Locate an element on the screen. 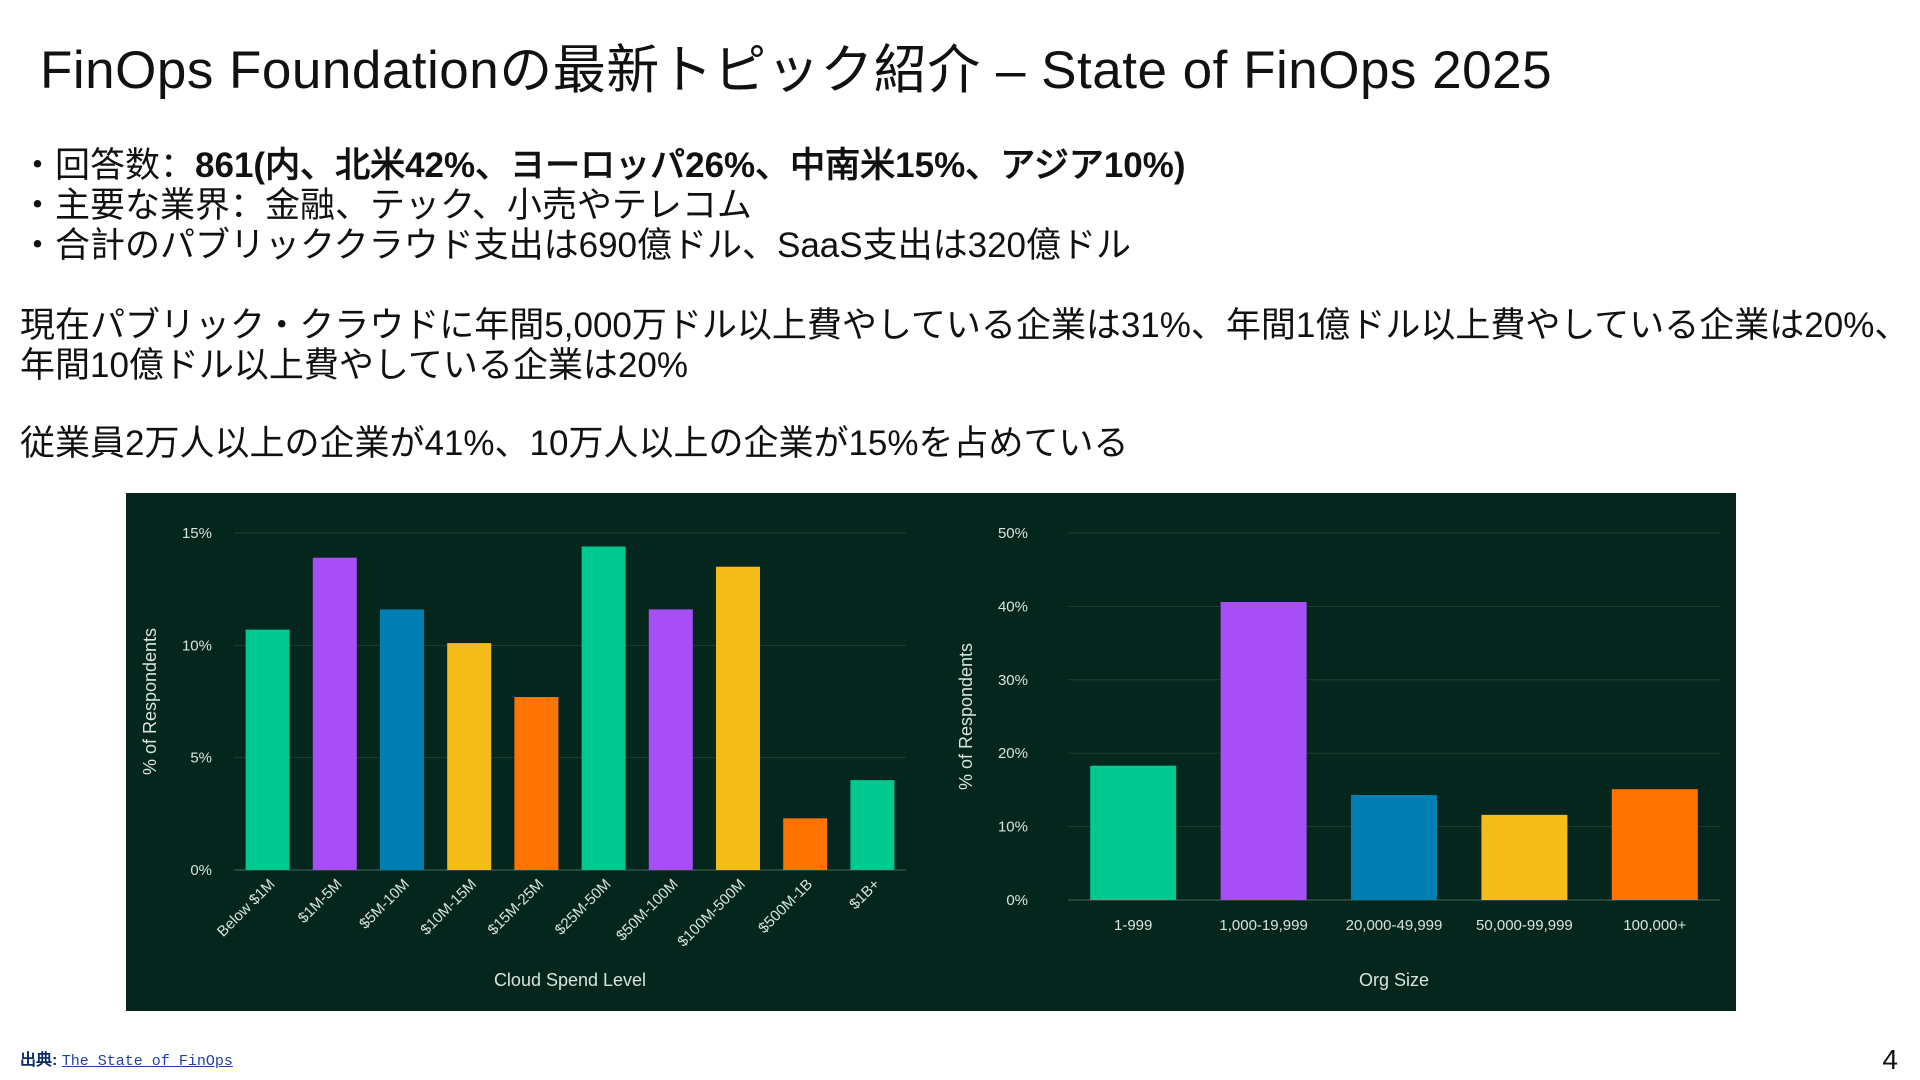  chart1-xtick-label: 20,000-49,999 is located at coordinates (1394, 925).